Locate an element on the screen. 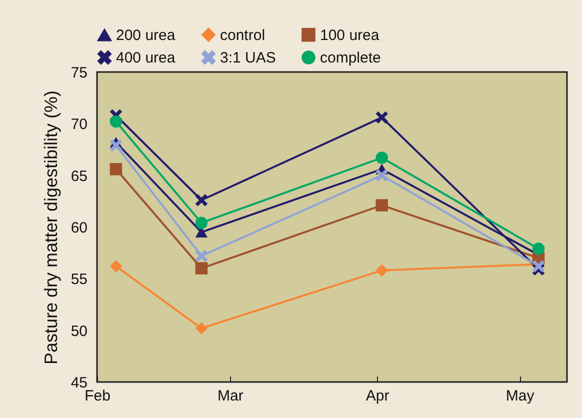 This screenshot has height=418, width=582. y-tick-label: 65 is located at coordinates (79, 176).